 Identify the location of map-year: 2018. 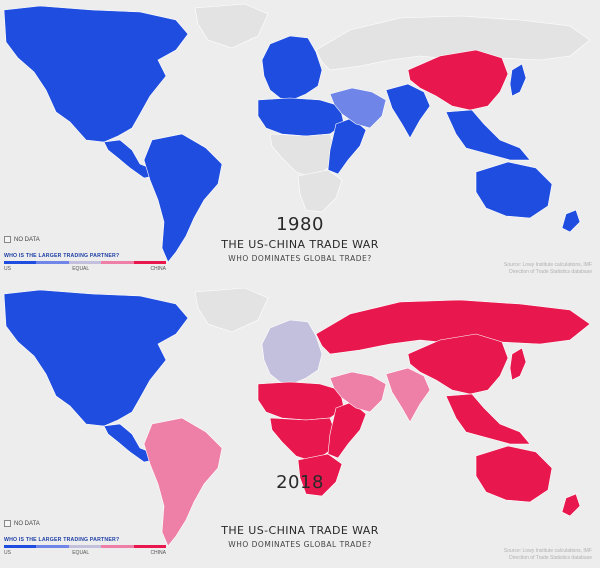
(300, 482).